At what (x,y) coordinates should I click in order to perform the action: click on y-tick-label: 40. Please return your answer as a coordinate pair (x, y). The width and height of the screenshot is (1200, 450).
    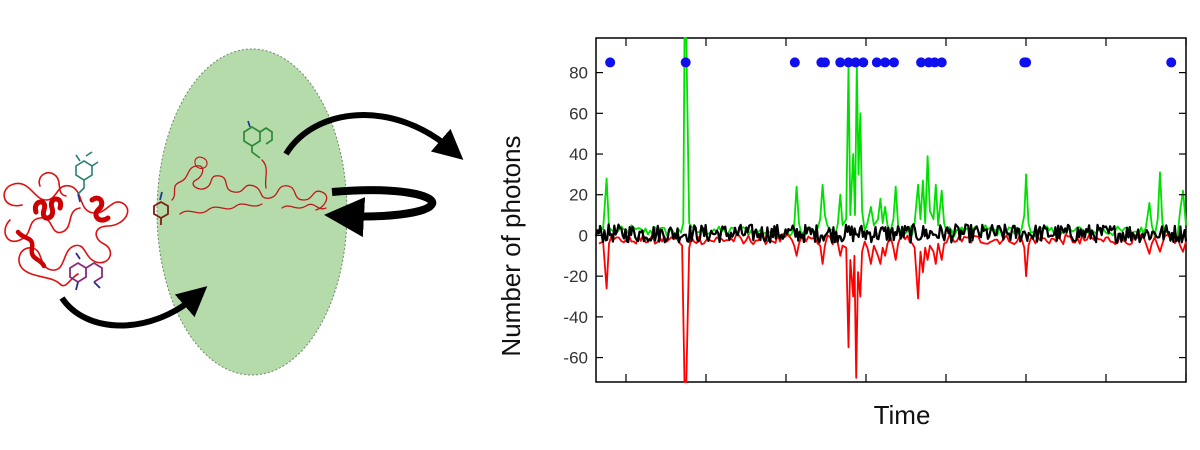
    Looking at the image, I should click on (578, 154).